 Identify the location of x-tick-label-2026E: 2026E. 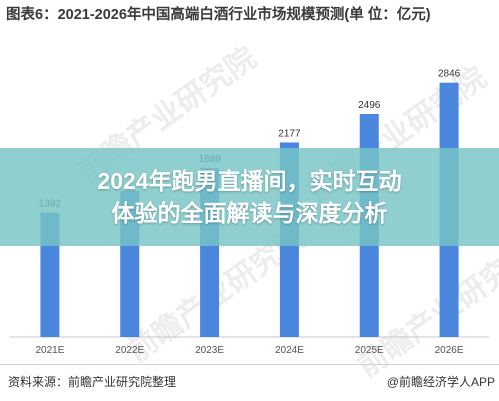
(449, 350).